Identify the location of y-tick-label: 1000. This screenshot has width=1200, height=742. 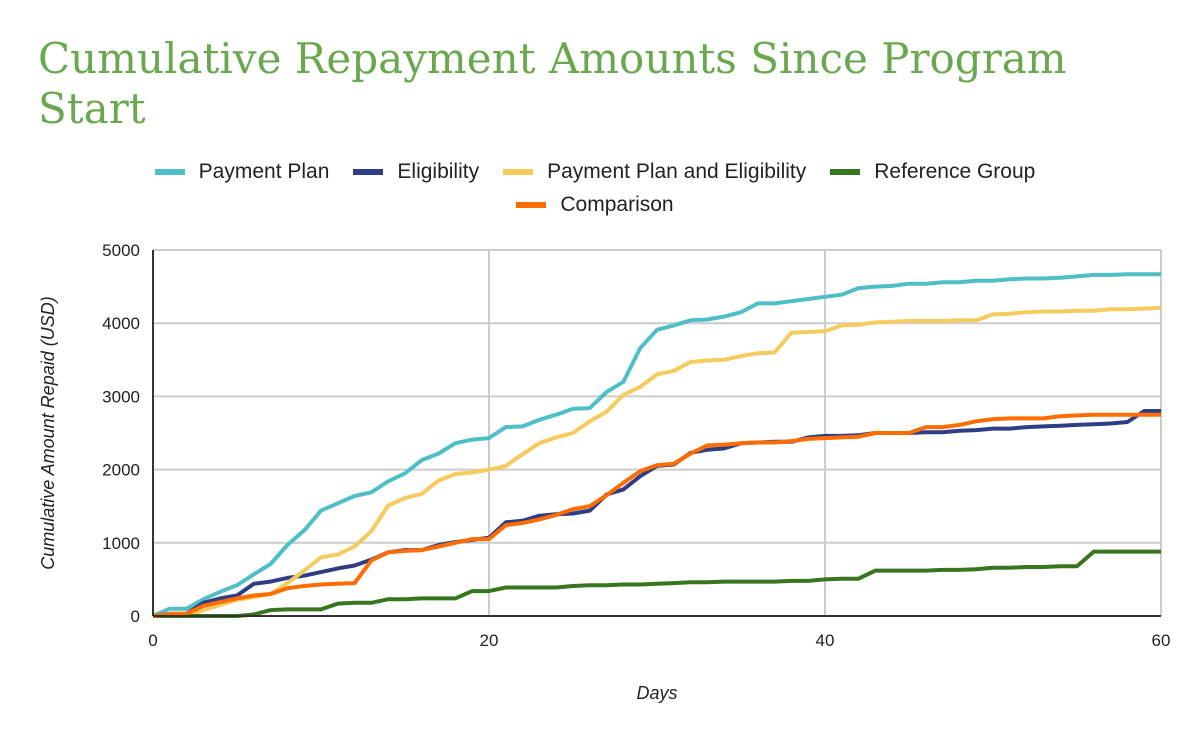
(121, 543).